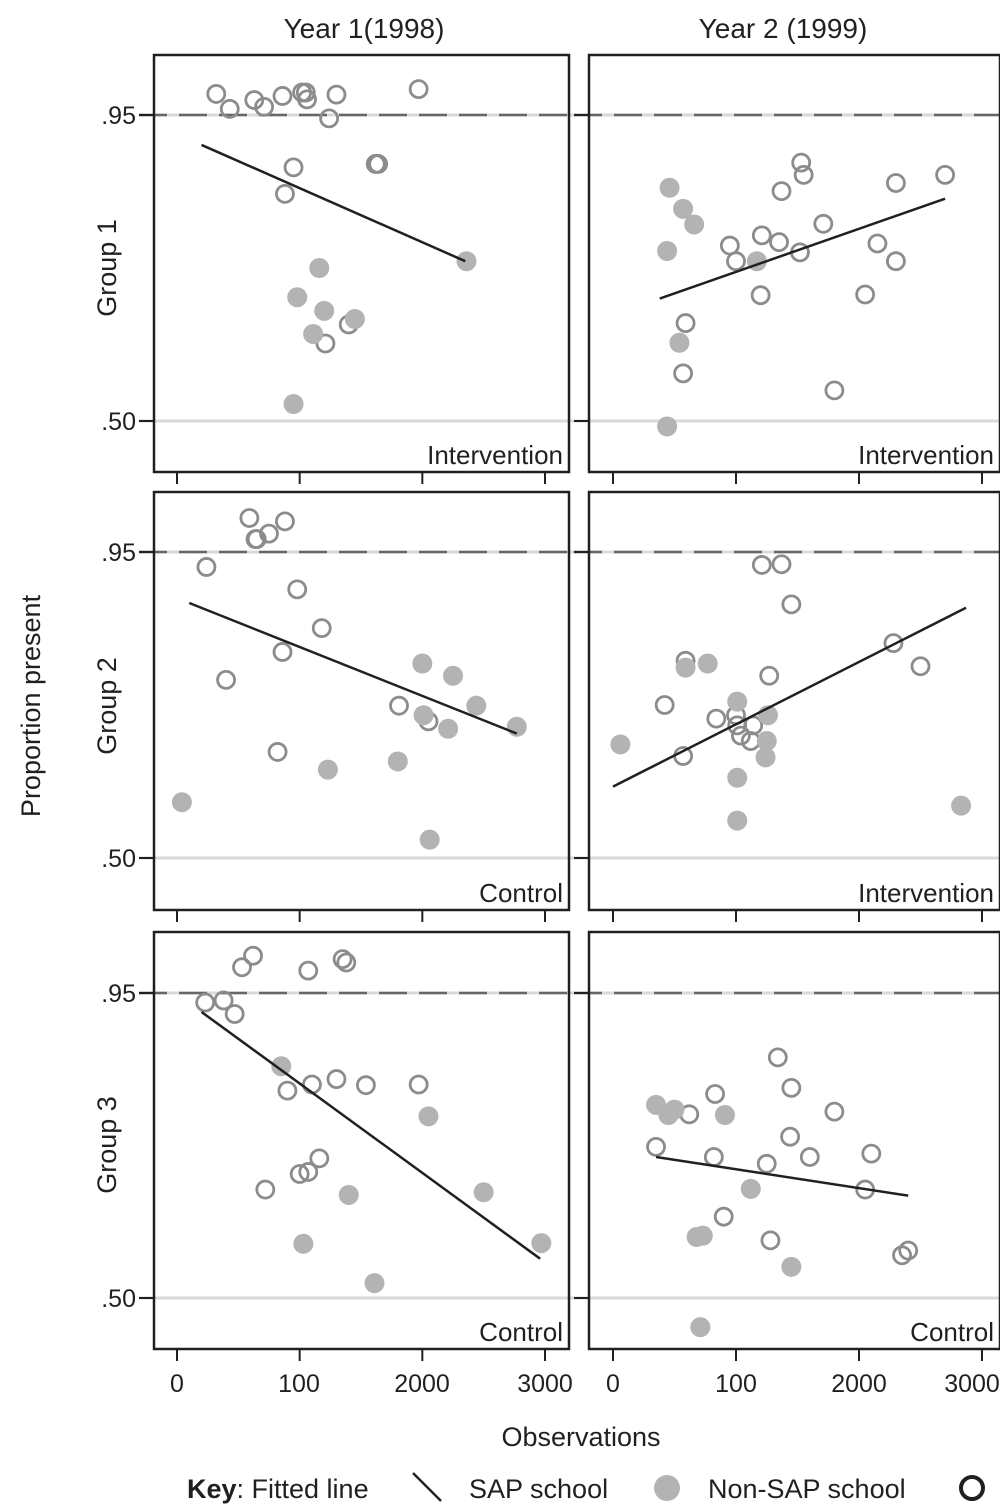  I want to click on x-tick-label-right-2: 2000, so click(859, 1384).